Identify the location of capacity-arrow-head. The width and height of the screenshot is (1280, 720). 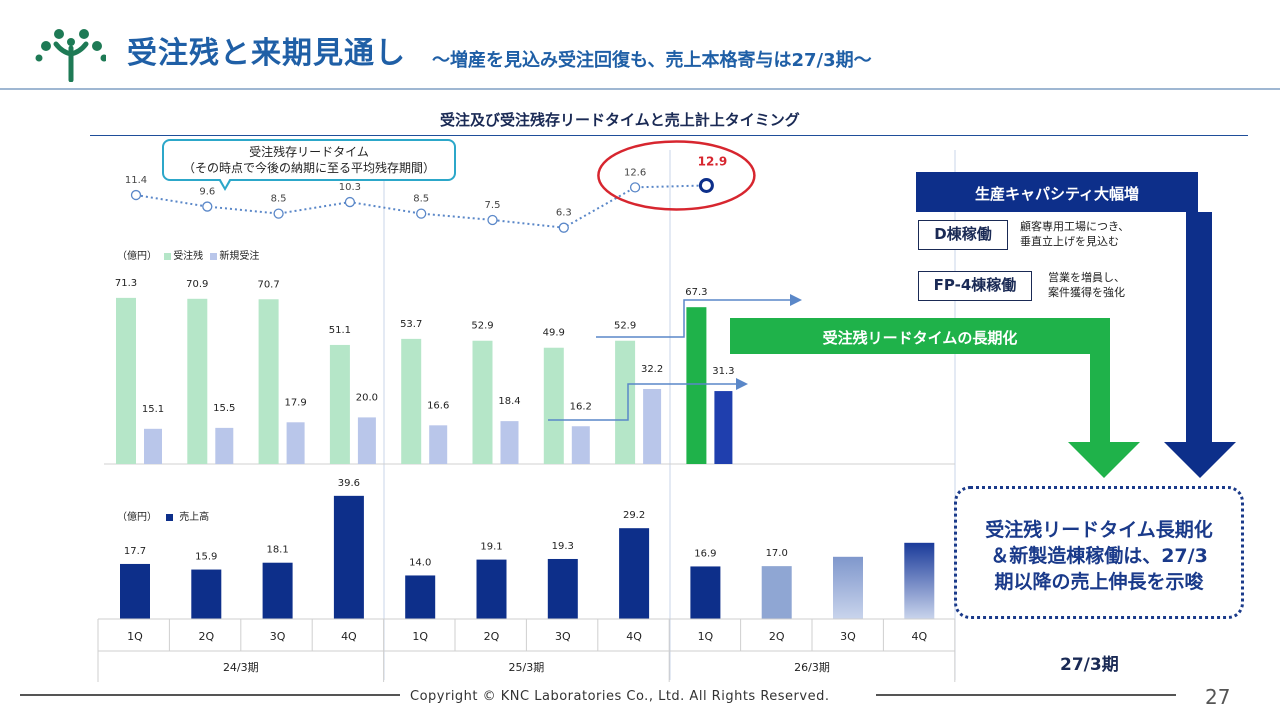
(1200, 460).